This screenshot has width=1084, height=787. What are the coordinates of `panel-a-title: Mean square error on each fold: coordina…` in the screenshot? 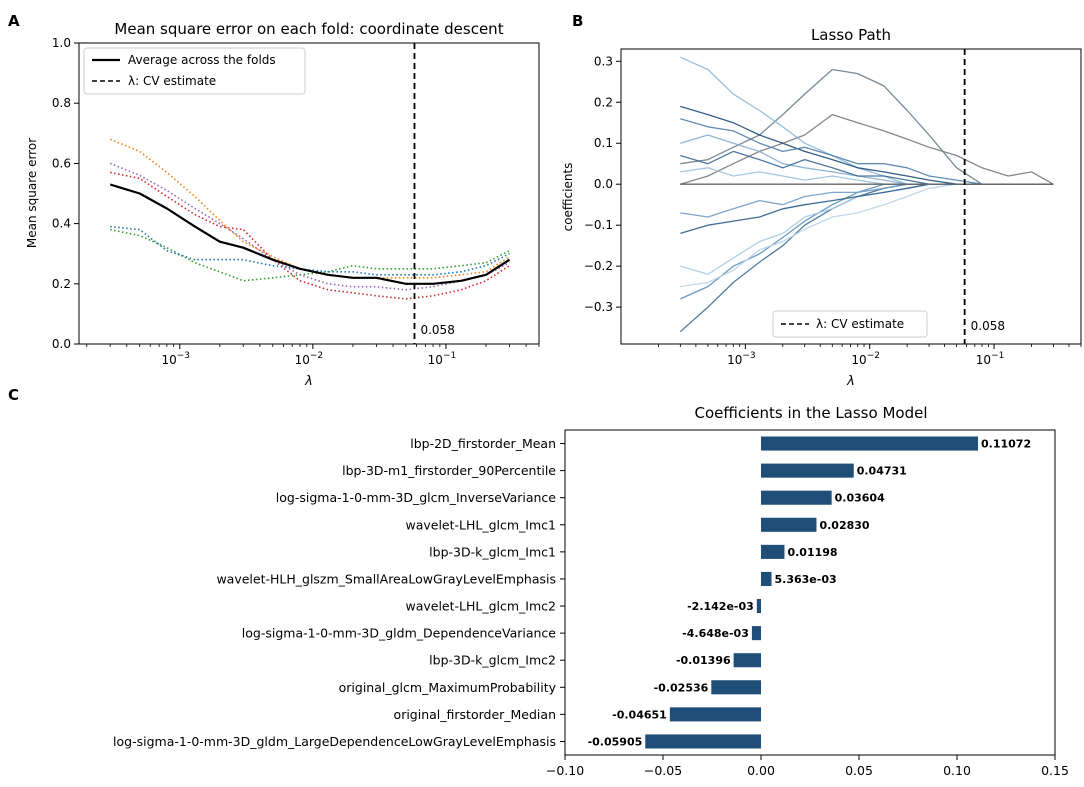 It's located at (308, 29).